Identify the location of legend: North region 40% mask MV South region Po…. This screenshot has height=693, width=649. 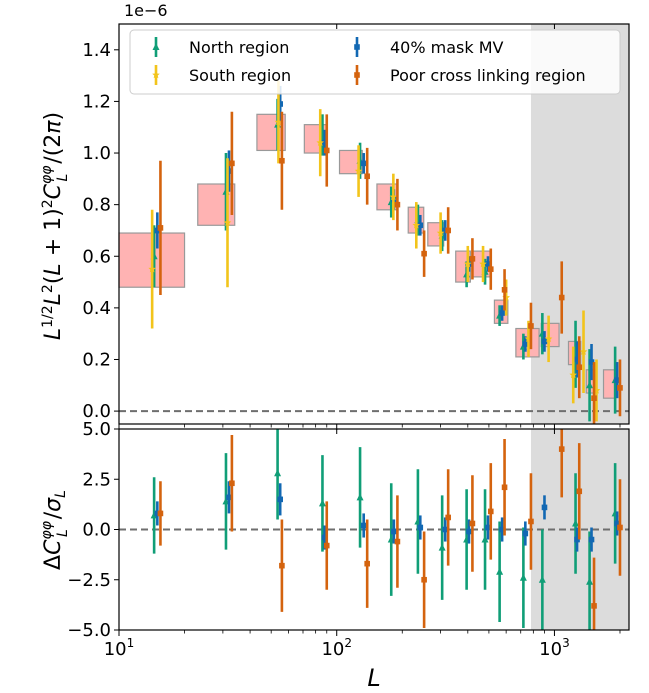
(375, 62).